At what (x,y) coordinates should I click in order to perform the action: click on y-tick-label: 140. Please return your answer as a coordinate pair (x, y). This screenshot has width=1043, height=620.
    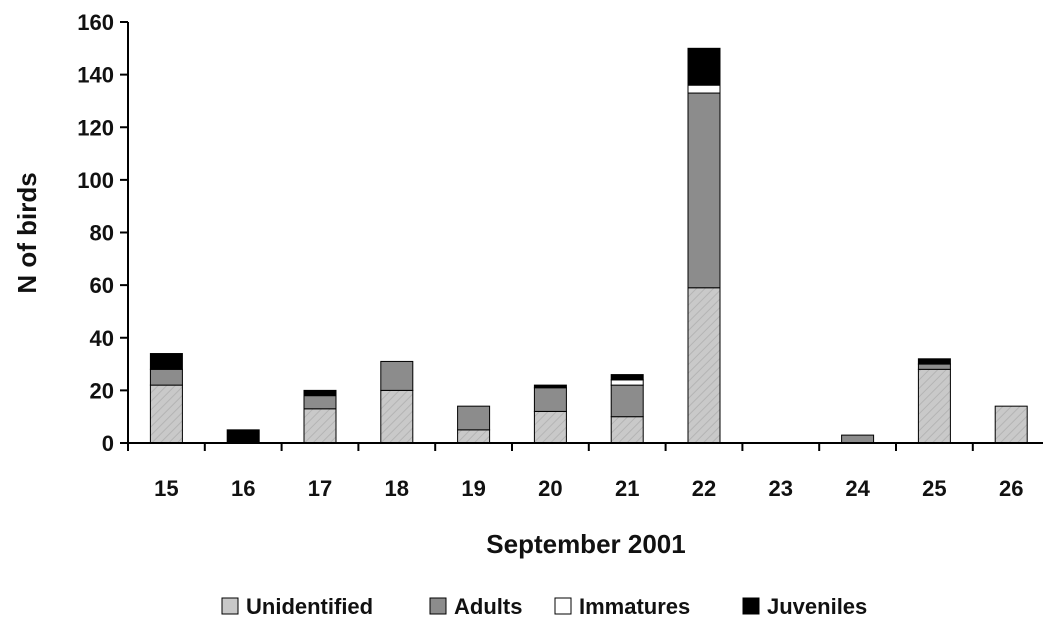
    Looking at the image, I should click on (95, 75).